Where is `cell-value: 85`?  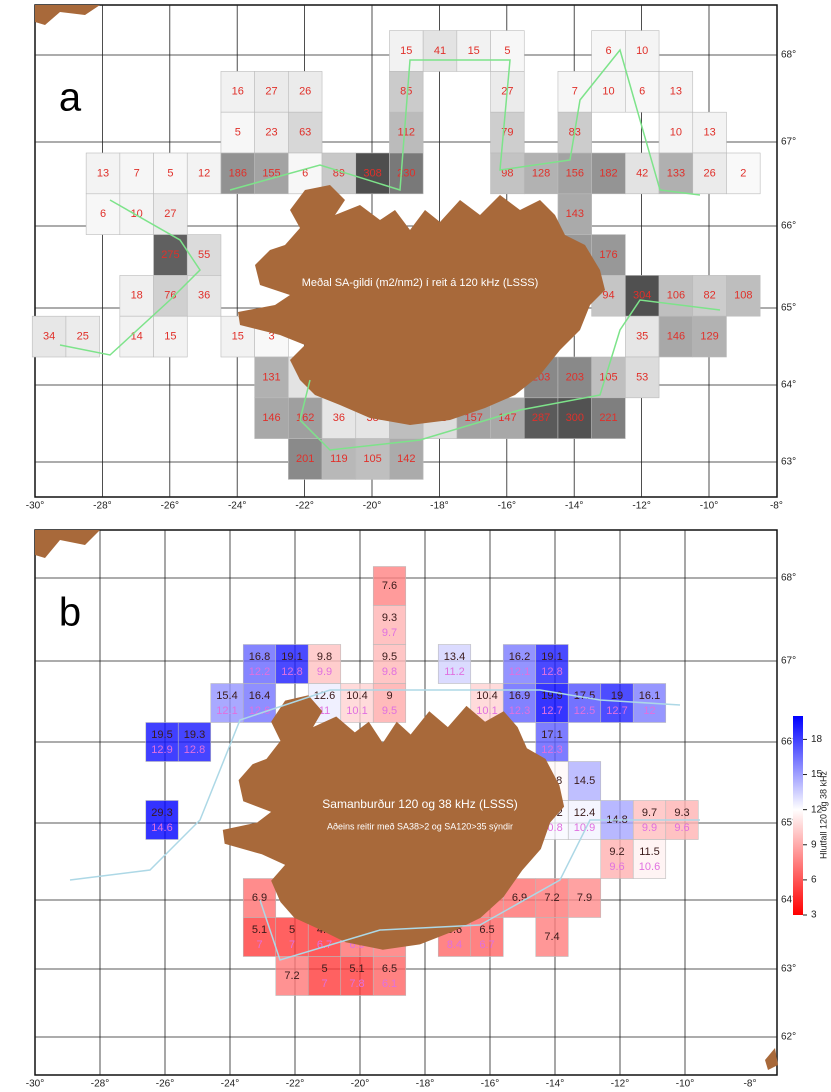 cell-value: 85 is located at coordinates (406, 92).